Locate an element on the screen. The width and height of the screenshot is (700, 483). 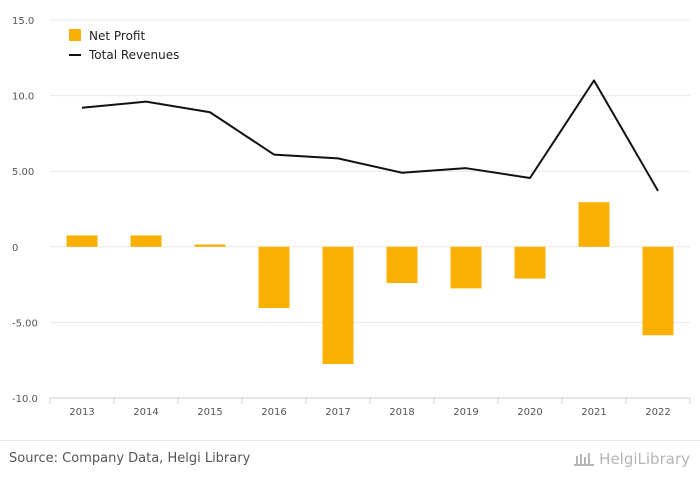
y-tick-label: -5.00 is located at coordinates (25, 323).